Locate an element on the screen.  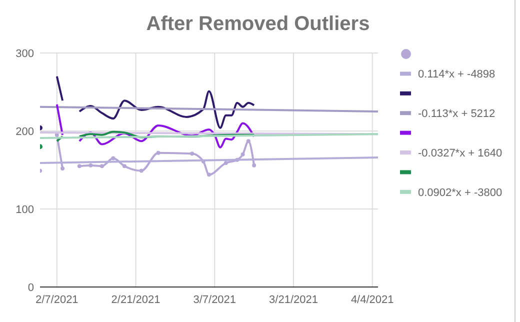
x-tick-label: 4/4/2021 is located at coordinates (372, 300).